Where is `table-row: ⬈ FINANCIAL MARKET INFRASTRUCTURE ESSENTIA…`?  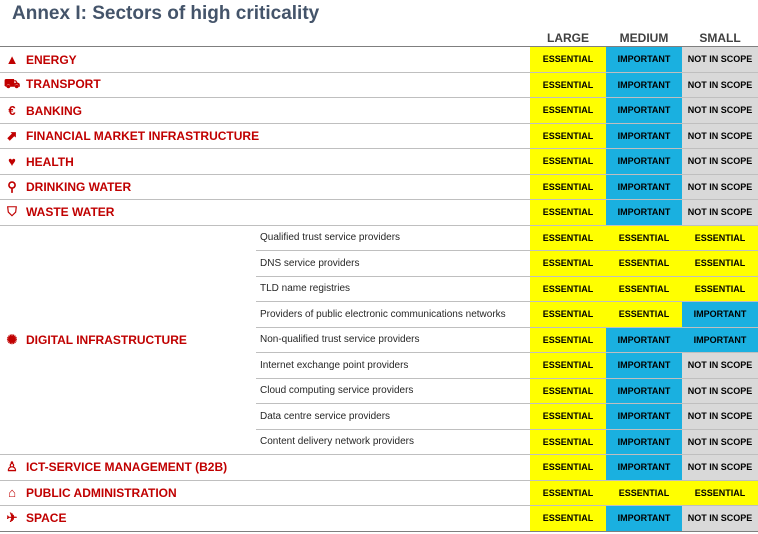
table-row: ⬈ FINANCIAL MARKET INFRASTRUCTURE ESSENTIA… is located at coordinates (379, 135).